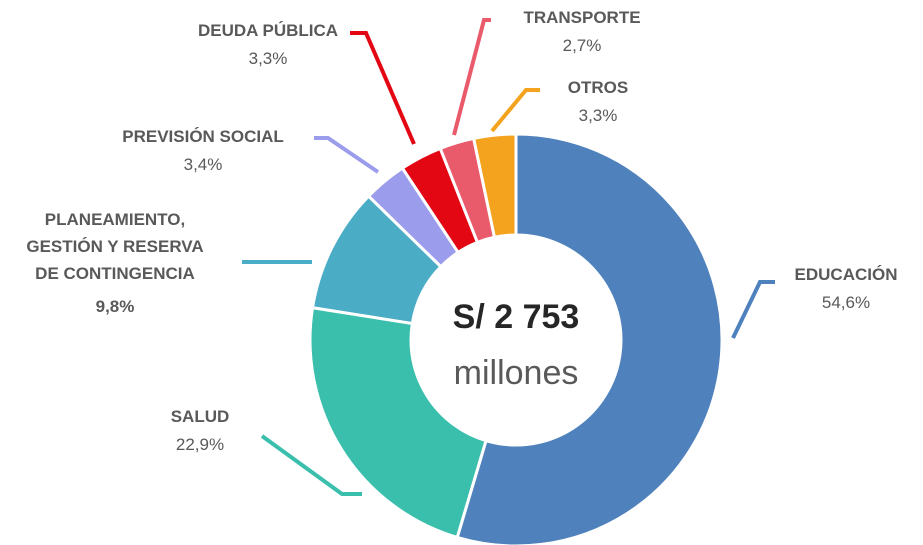 The height and width of the screenshot is (545, 923). Describe the element at coordinates (200, 416) in the screenshot. I see `category-label: SALUD` at that location.